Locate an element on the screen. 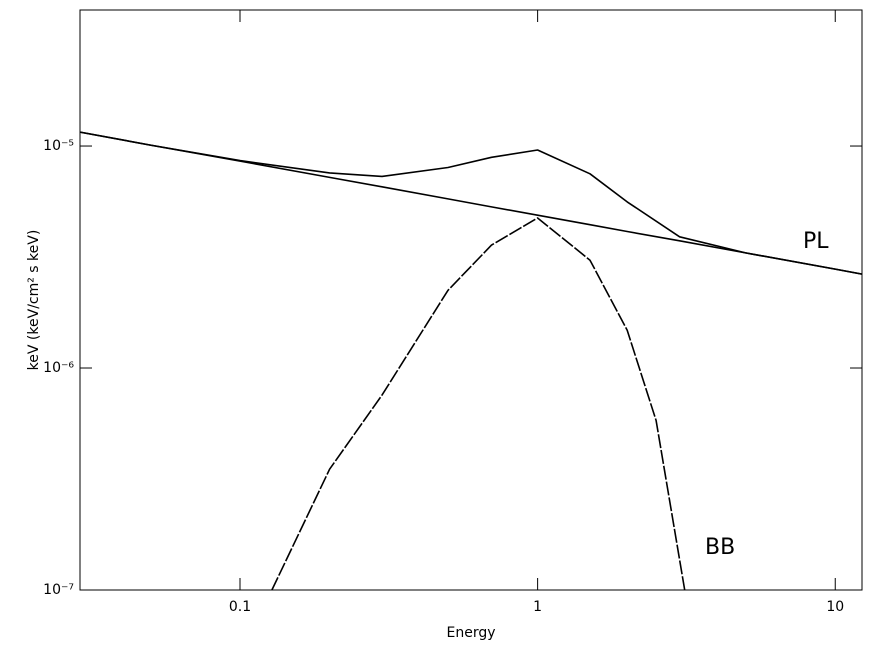 The height and width of the screenshot is (653, 872). y-axis-label: keV (keV/cm² s keV) is located at coordinates (34, 300).